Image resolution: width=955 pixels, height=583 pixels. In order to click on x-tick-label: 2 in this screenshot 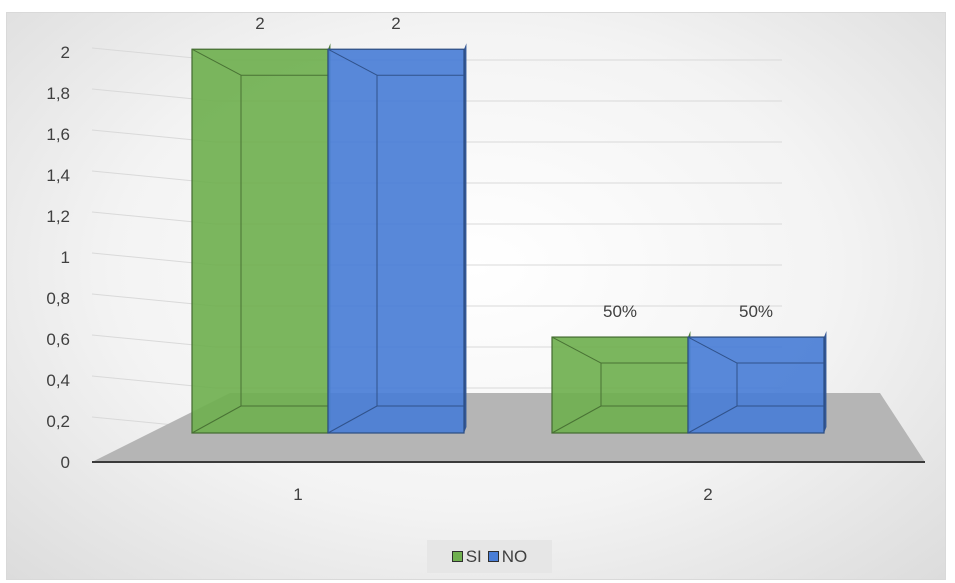, I will do `click(707, 494)`.